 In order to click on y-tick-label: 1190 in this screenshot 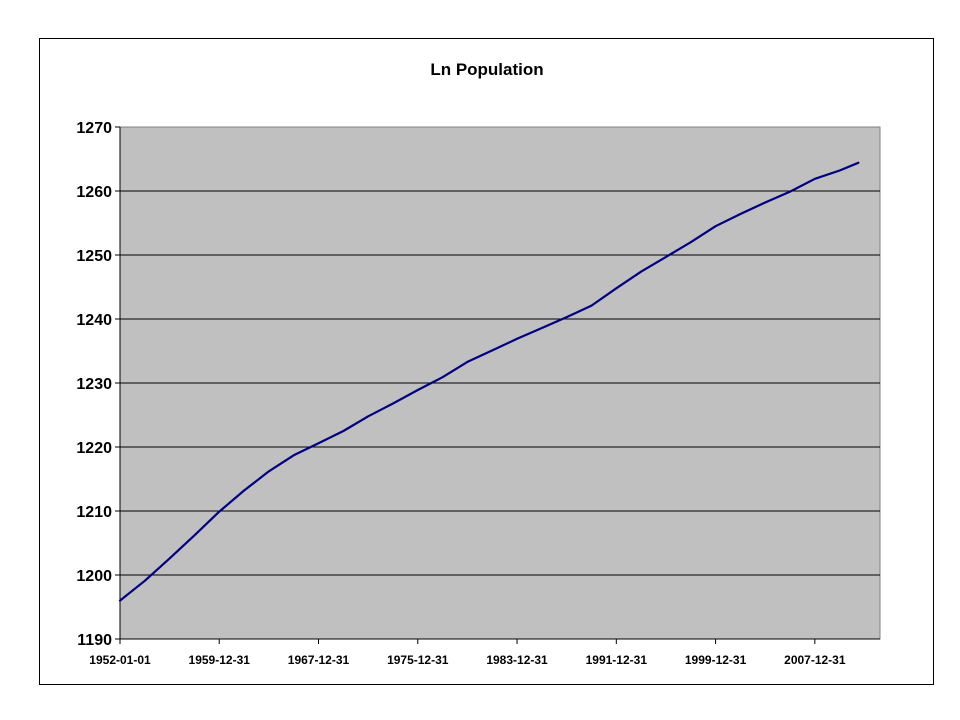, I will do `click(94, 640)`.